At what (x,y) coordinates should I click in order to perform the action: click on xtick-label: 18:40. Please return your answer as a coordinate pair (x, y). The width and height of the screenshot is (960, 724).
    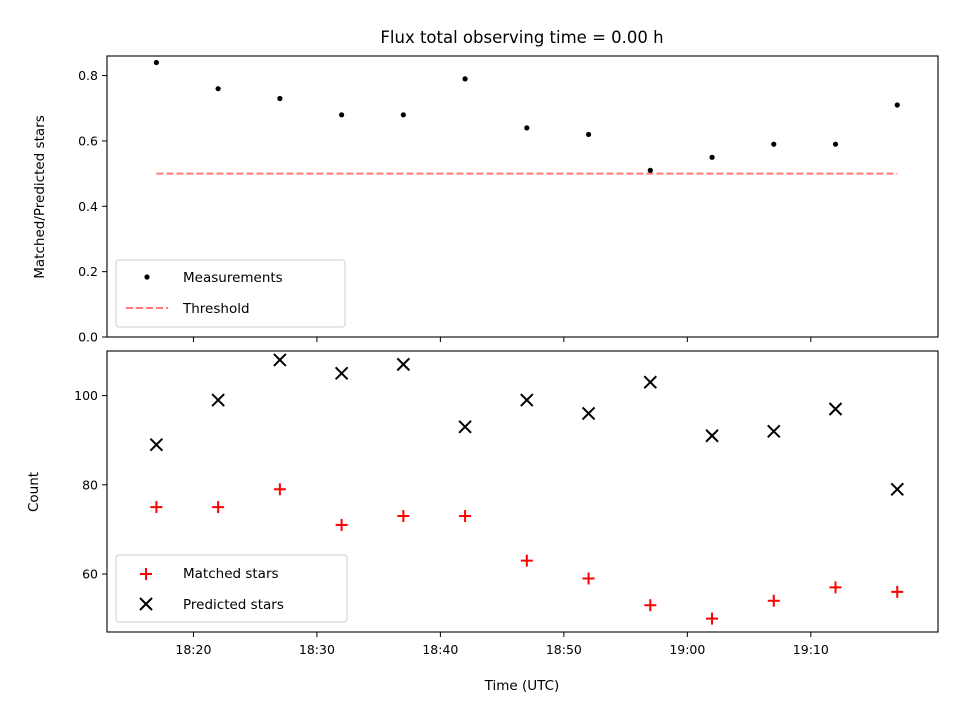
    Looking at the image, I should click on (440, 649).